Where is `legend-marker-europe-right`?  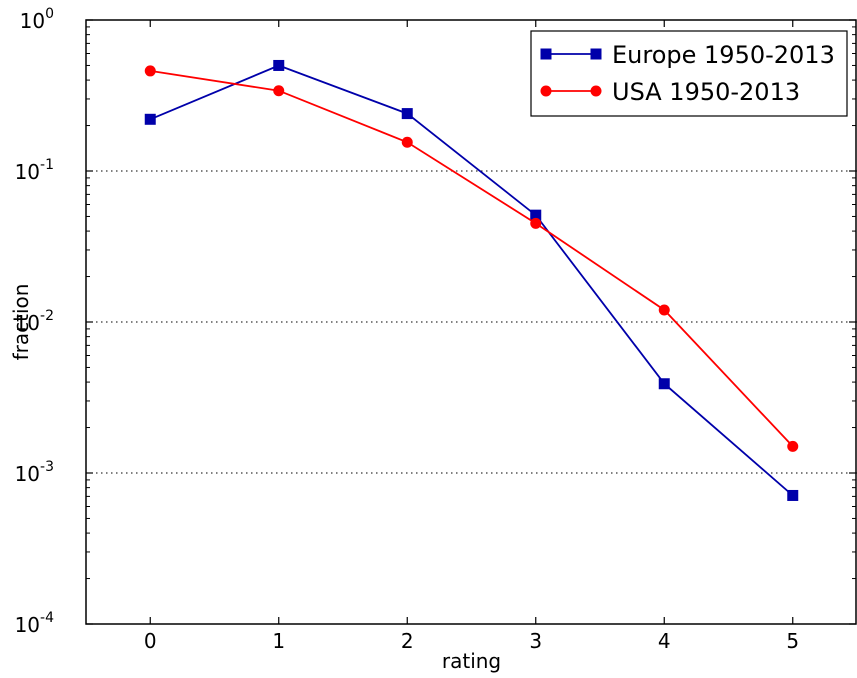 legend-marker-europe-right is located at coordinates (596, 54).